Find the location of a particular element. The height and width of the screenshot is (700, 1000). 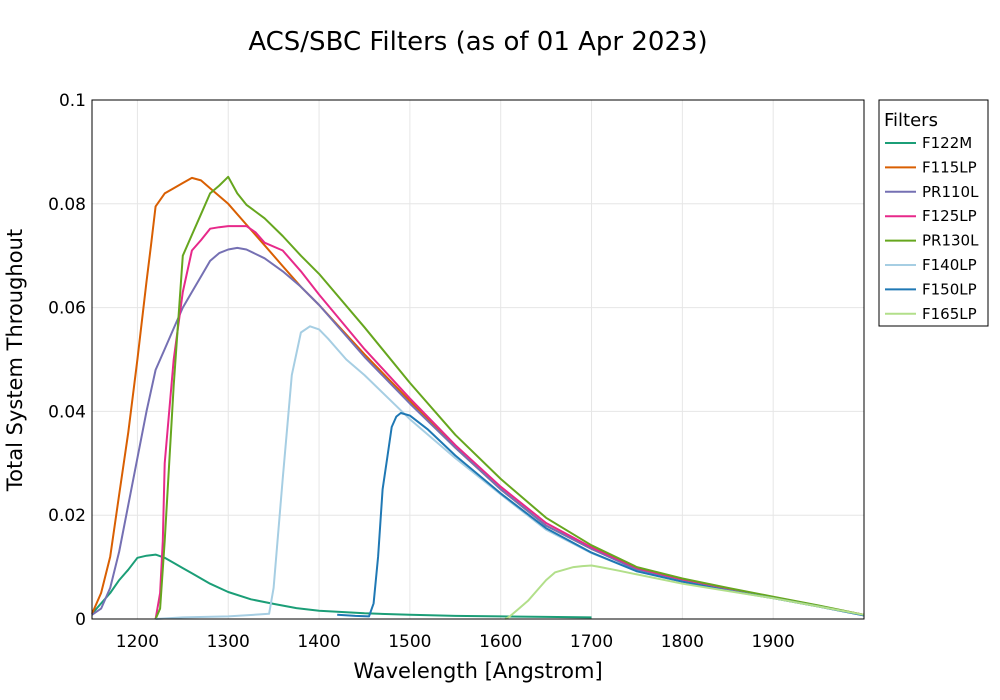

legend-label: F140LP is located at coordinates (949, 265).